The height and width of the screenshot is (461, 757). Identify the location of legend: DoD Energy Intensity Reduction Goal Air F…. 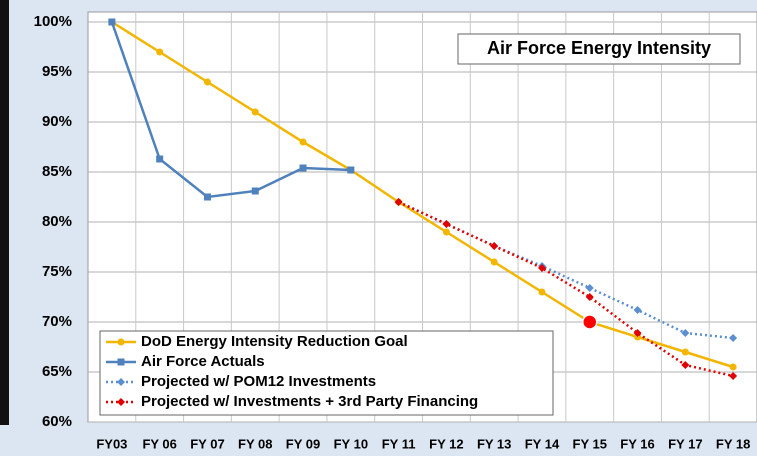
(292, 371).